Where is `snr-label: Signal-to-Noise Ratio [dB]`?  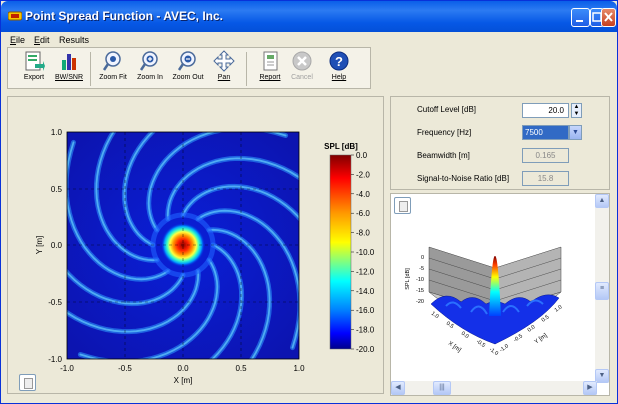 snr-label: Signal-to-Noise Ratio [dB] is located at coordinates (463, 178).